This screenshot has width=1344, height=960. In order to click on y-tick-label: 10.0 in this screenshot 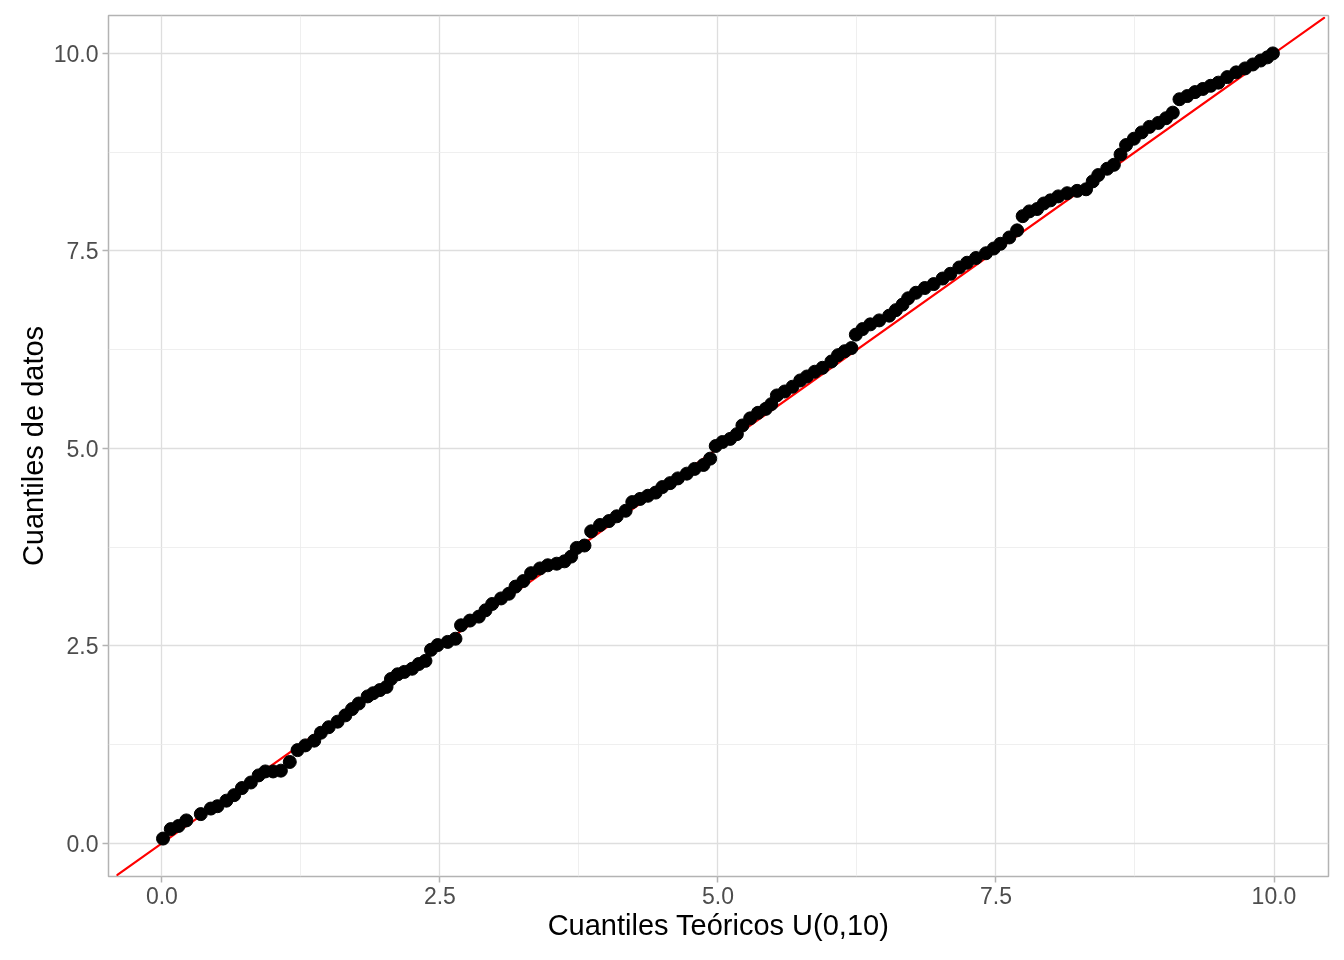, I will do `click(76, 53)`.